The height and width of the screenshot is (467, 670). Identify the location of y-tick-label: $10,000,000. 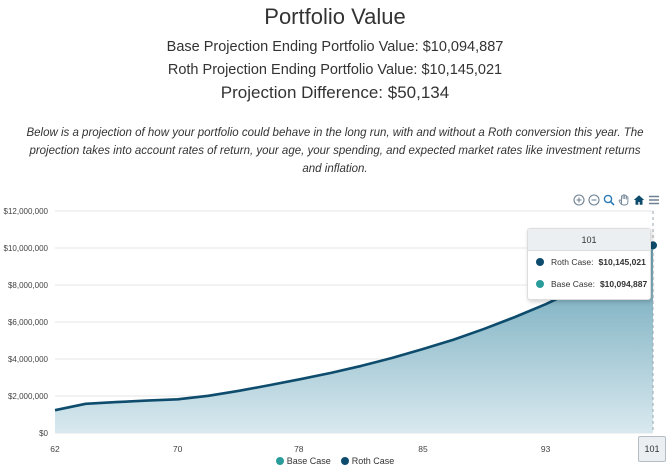
(26, 248).